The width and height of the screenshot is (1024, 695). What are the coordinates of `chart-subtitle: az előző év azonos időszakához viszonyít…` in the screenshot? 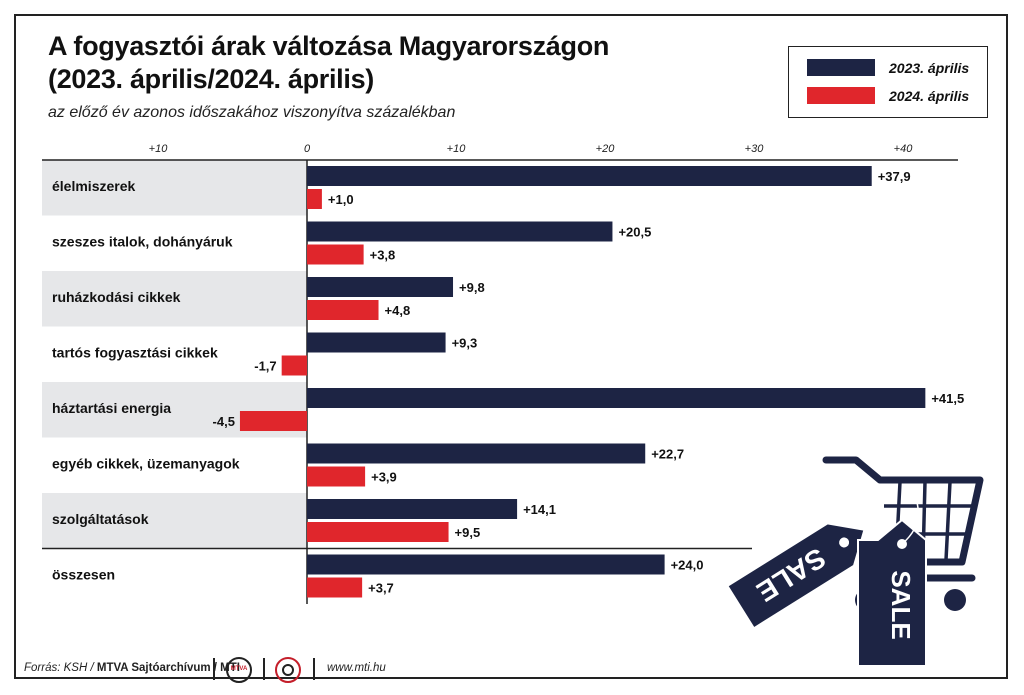 It's located at (252, 112).